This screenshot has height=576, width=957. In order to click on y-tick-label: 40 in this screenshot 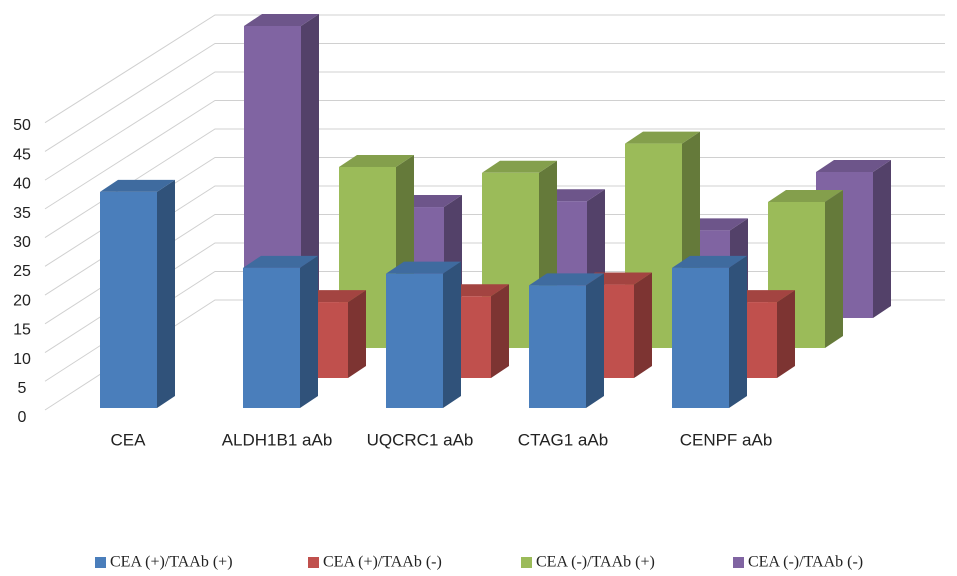, I will do `click(22, 184)`.